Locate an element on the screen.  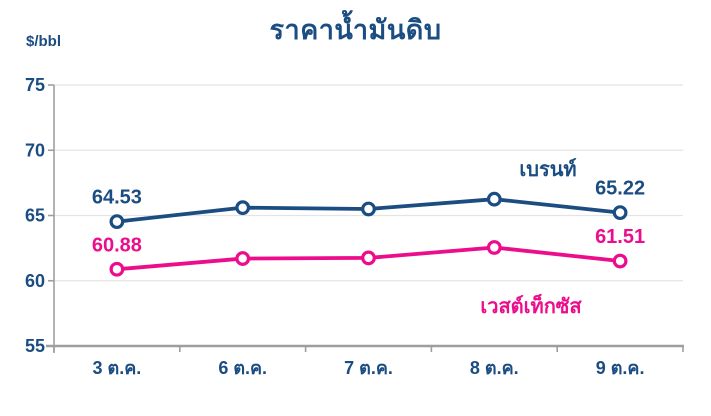
series-label: เบรนท์ is located at coordinates (547, 169).